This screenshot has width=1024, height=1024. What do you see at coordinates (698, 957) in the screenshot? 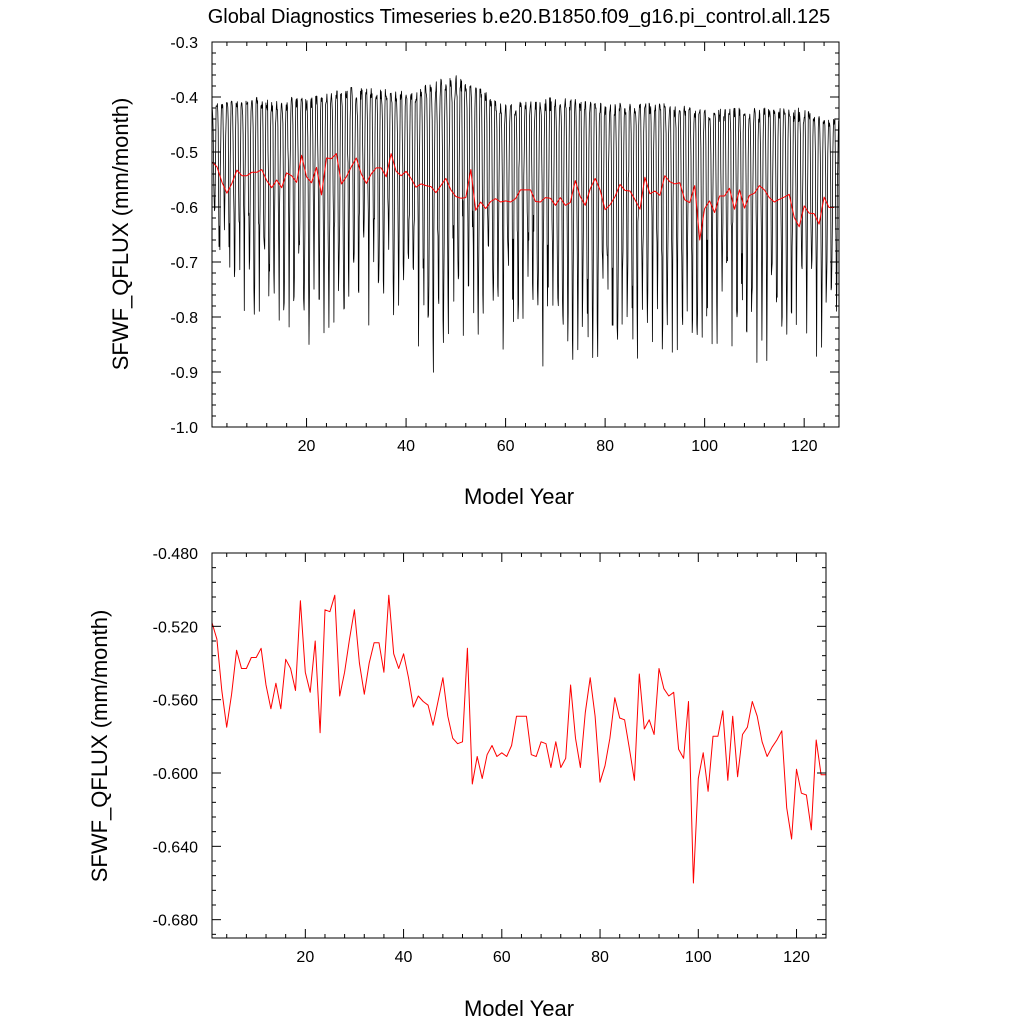
I see `bottom-x-tick-label: 100` at bounding box center [698, 957].